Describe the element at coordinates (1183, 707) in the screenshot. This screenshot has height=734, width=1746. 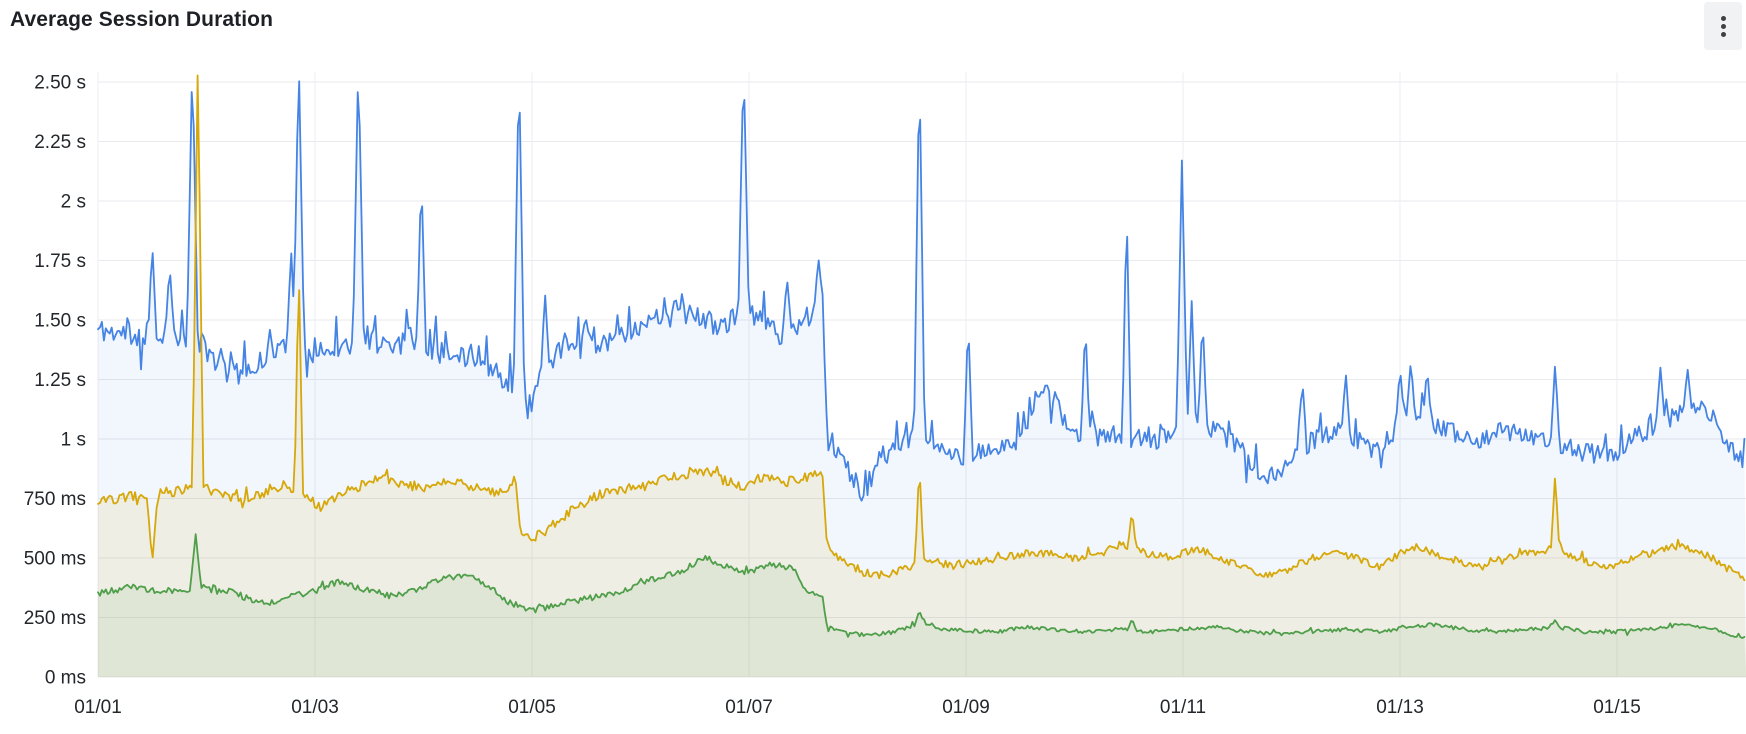
I see `x-tick-label: 01/11` at that location.